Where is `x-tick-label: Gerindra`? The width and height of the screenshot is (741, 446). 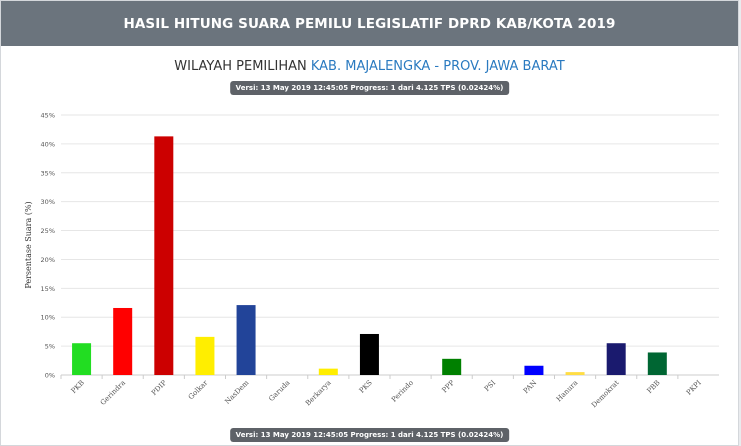
x-tick-label: Gerindra is located at coordinates (113, 393).